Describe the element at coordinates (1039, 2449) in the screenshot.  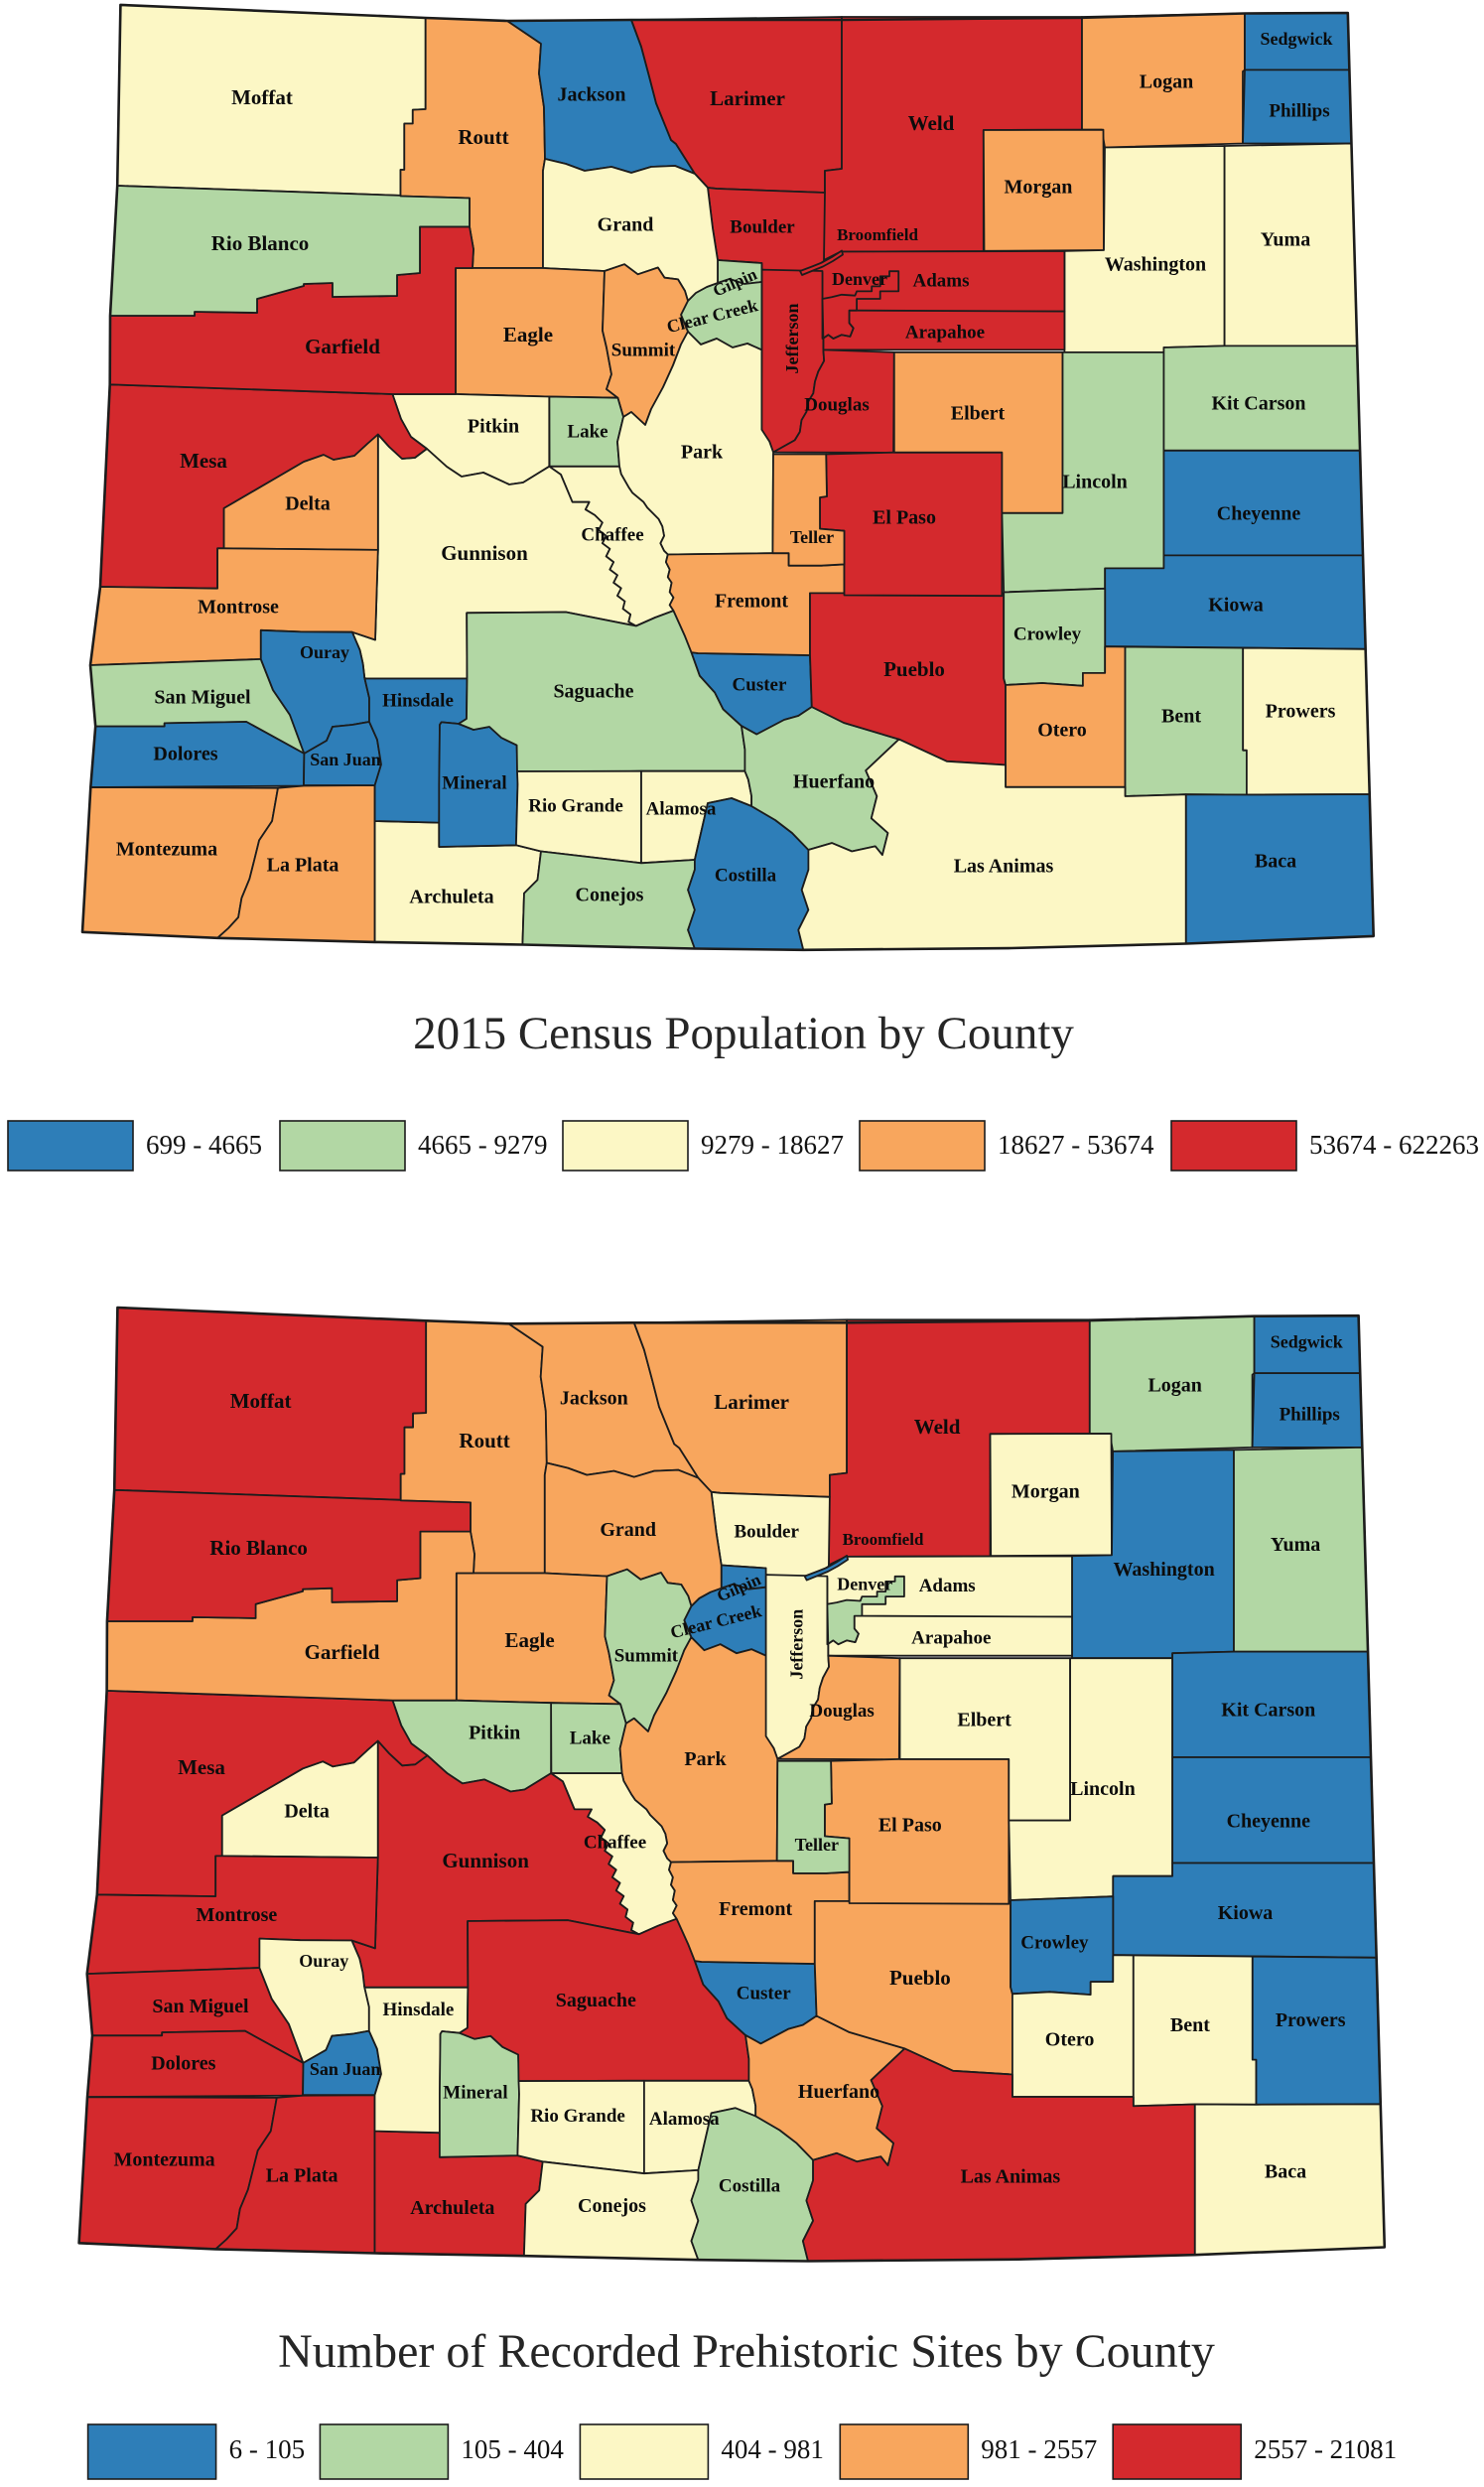
I see `svg-text: 981 - 2557` at that location.